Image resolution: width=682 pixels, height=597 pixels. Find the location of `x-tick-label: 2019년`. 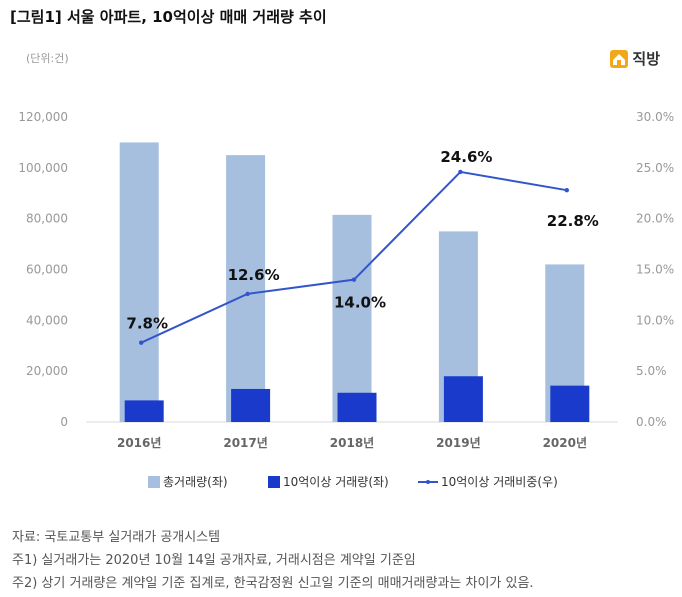

x-tick-label: 2019년 is located at coordinates (458, 443).